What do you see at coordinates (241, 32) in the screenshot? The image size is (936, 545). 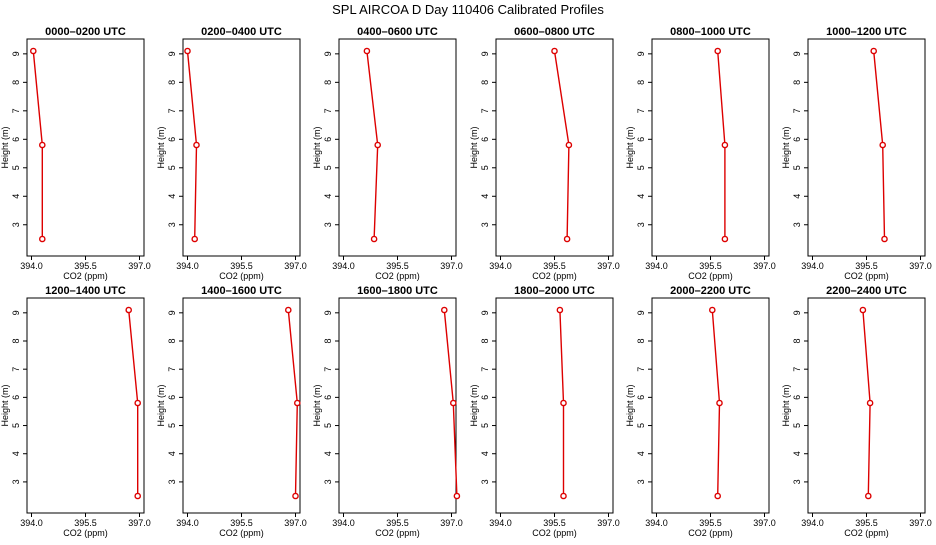 I see `panel-title: 0200–0400 UTC` at bounding box center [241, 32].